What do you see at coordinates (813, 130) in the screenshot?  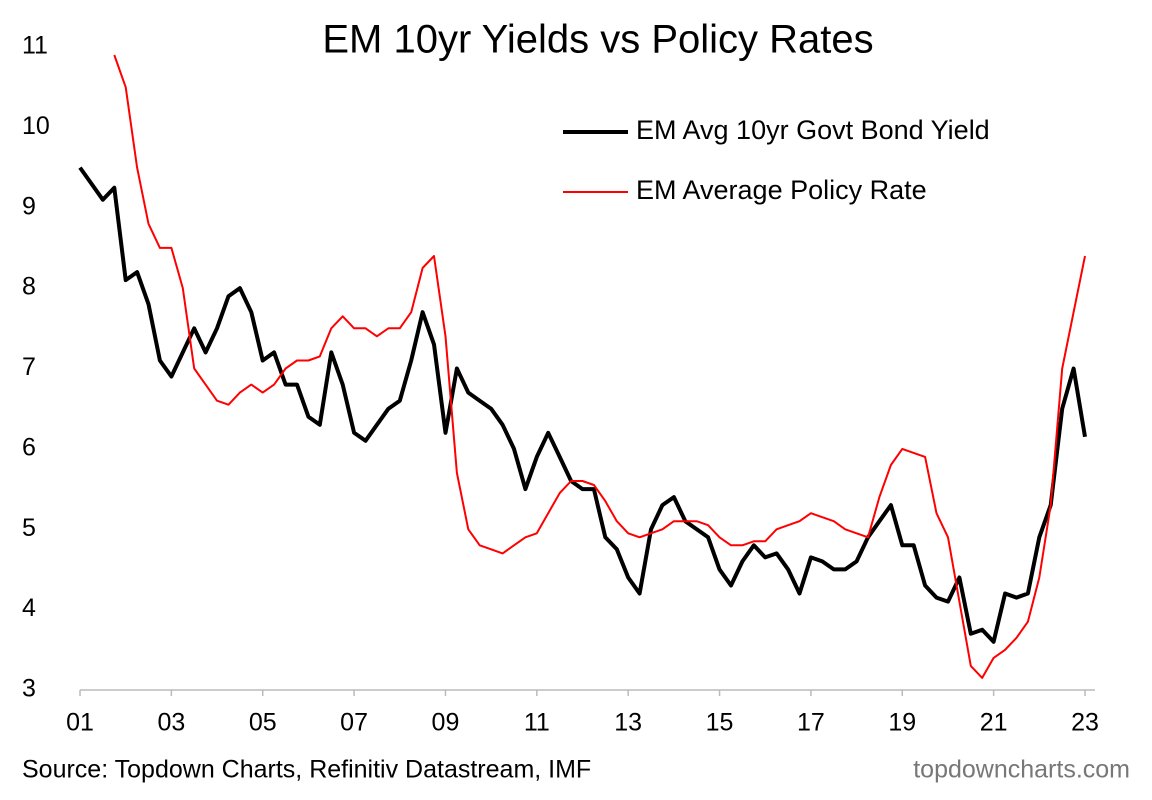 I see `legend-label: EM Avg 10yr Govt Bond Yield` at bounding box center [813, 130].